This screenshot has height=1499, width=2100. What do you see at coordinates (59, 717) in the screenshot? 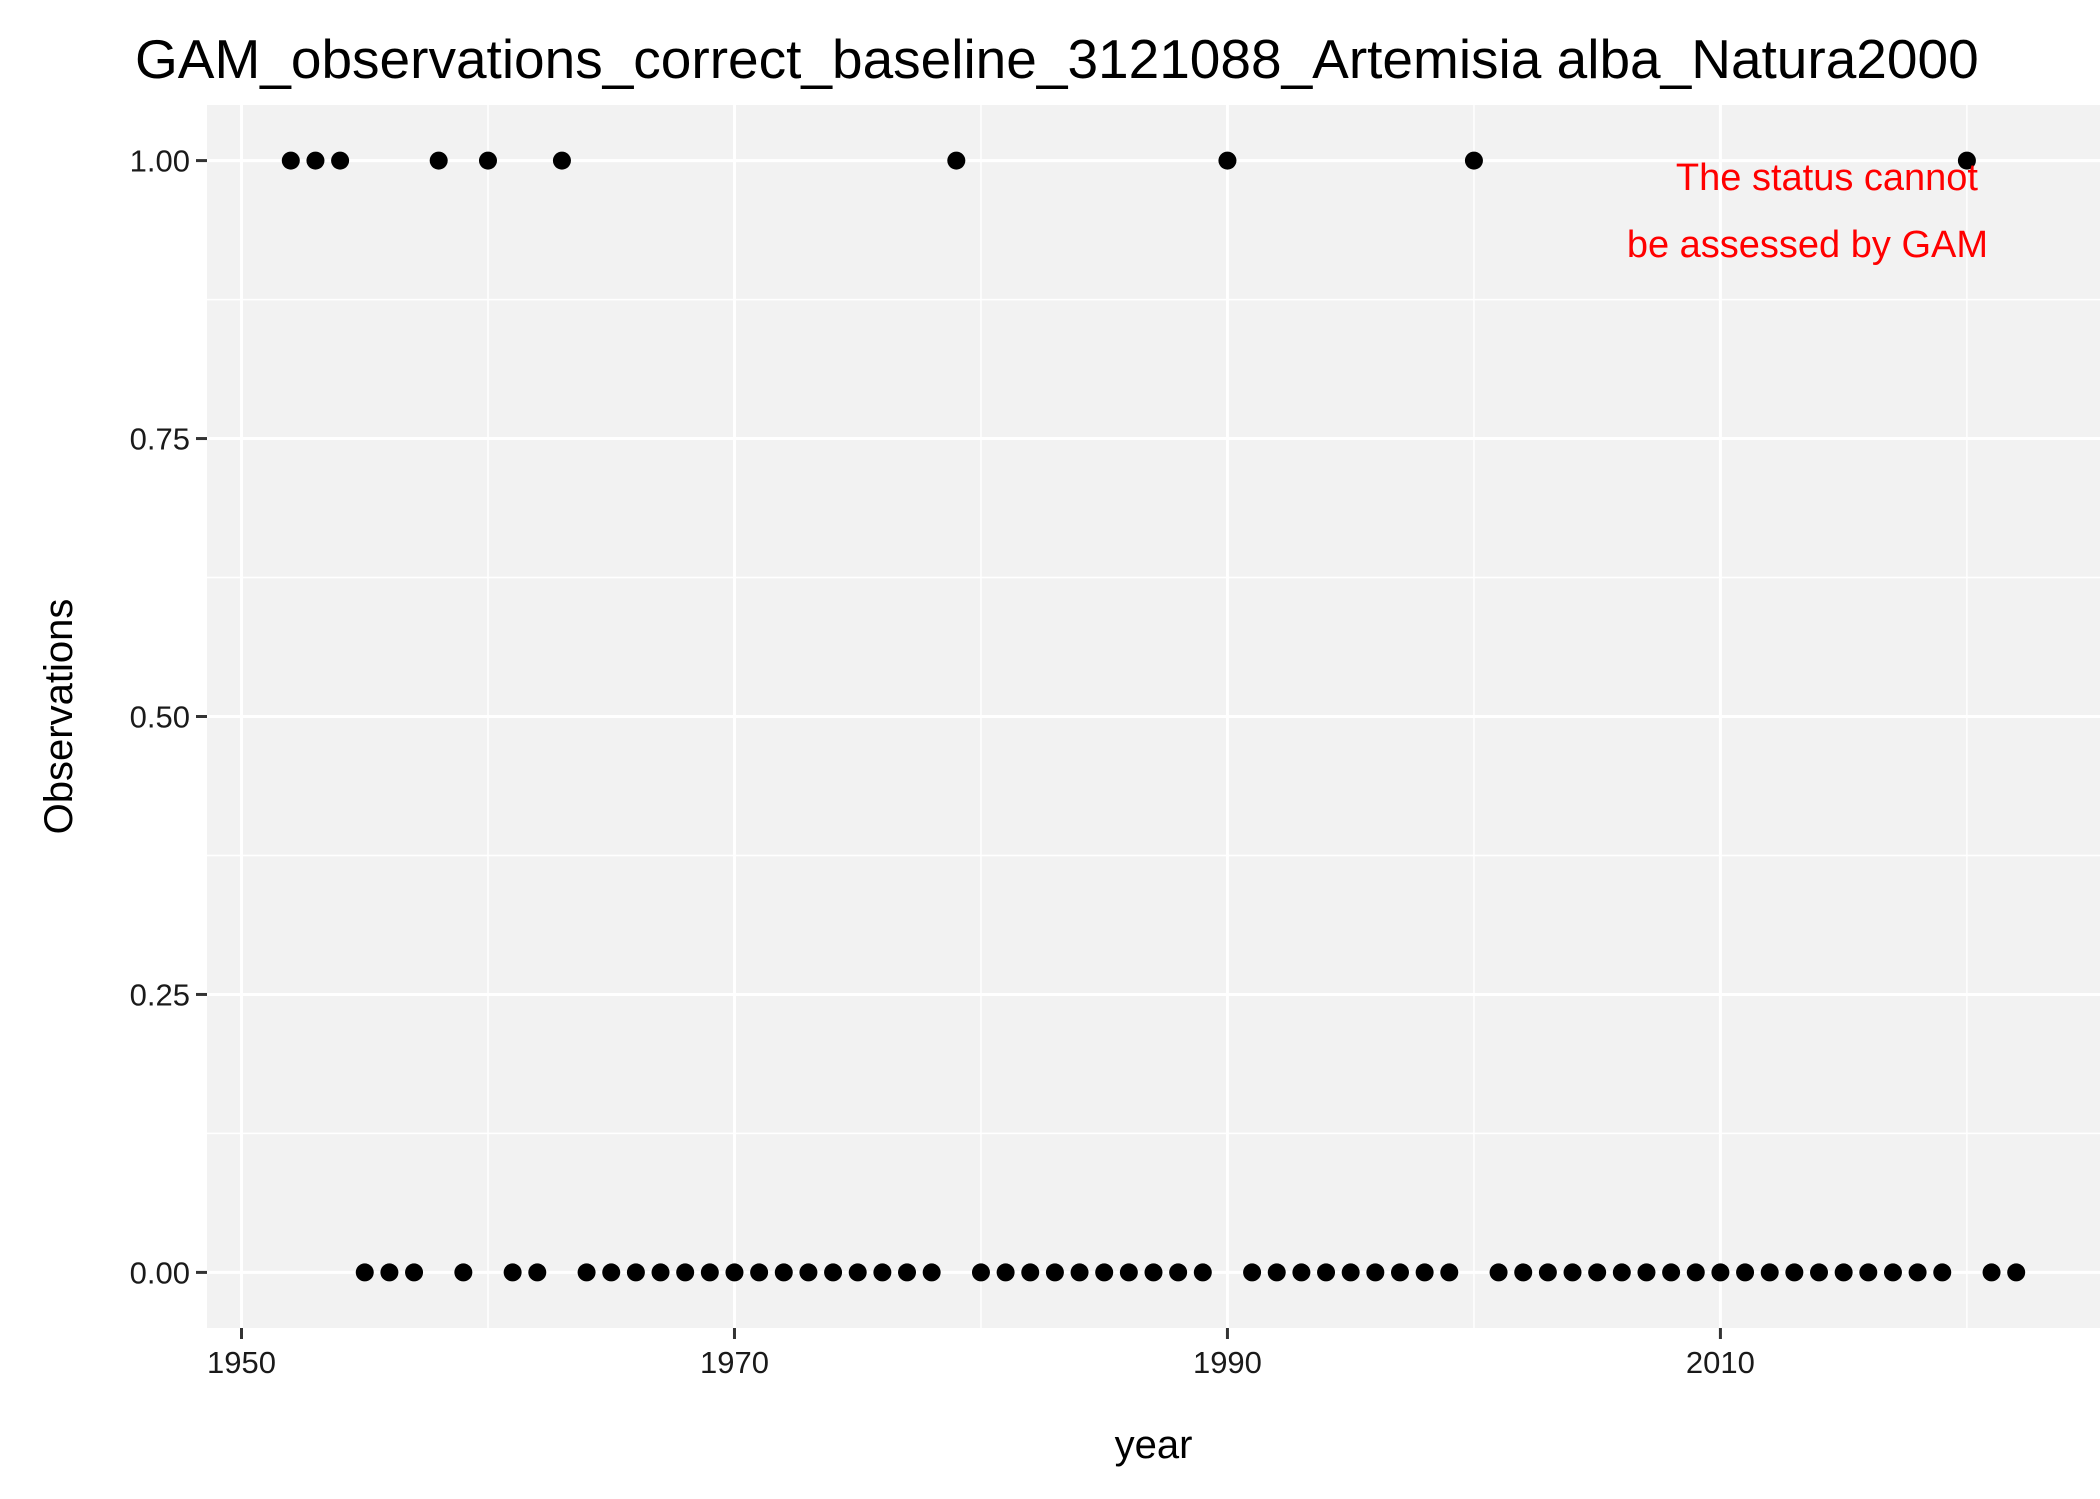
I see `y-axis-title: Observations` at bounding box center [59, 717].